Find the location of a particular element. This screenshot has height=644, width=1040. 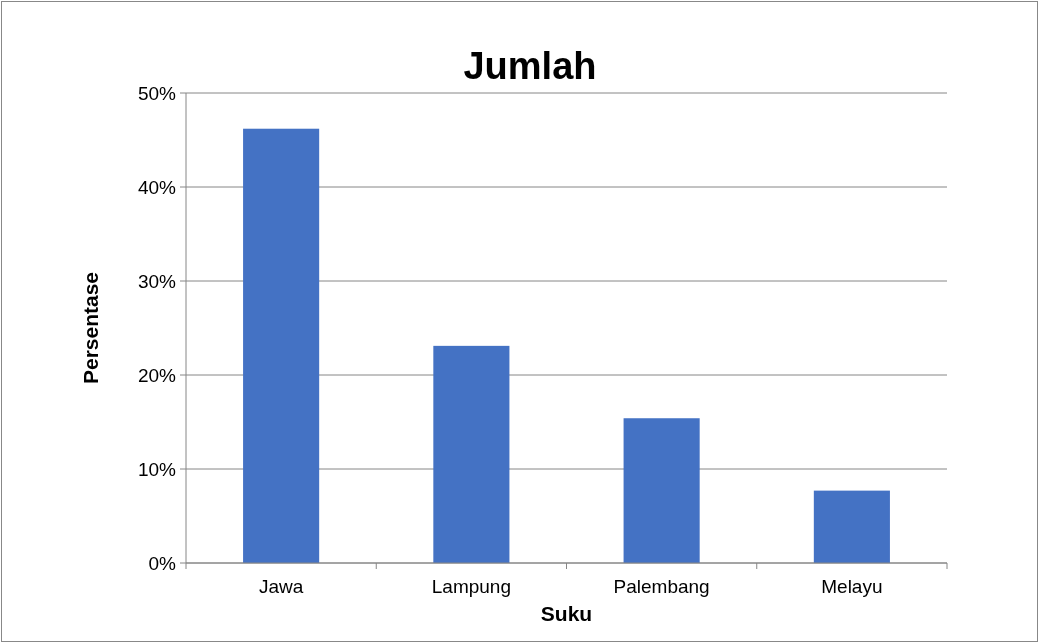

y-tick-label: 0% is located at coordinates (162, 563).